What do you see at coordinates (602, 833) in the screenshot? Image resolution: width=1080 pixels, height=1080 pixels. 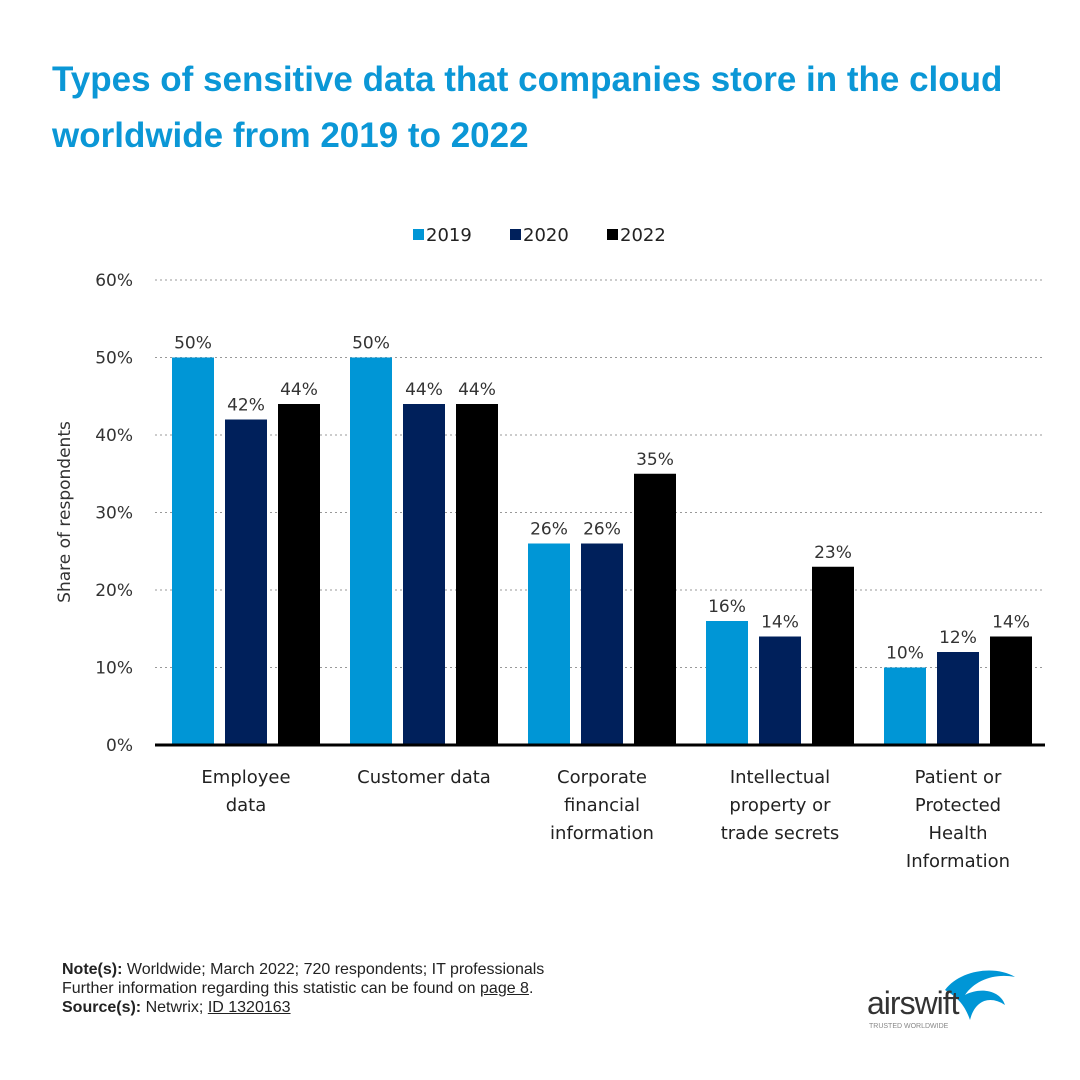 I see `x-tick-label: information` at bounding box center [602, 833].